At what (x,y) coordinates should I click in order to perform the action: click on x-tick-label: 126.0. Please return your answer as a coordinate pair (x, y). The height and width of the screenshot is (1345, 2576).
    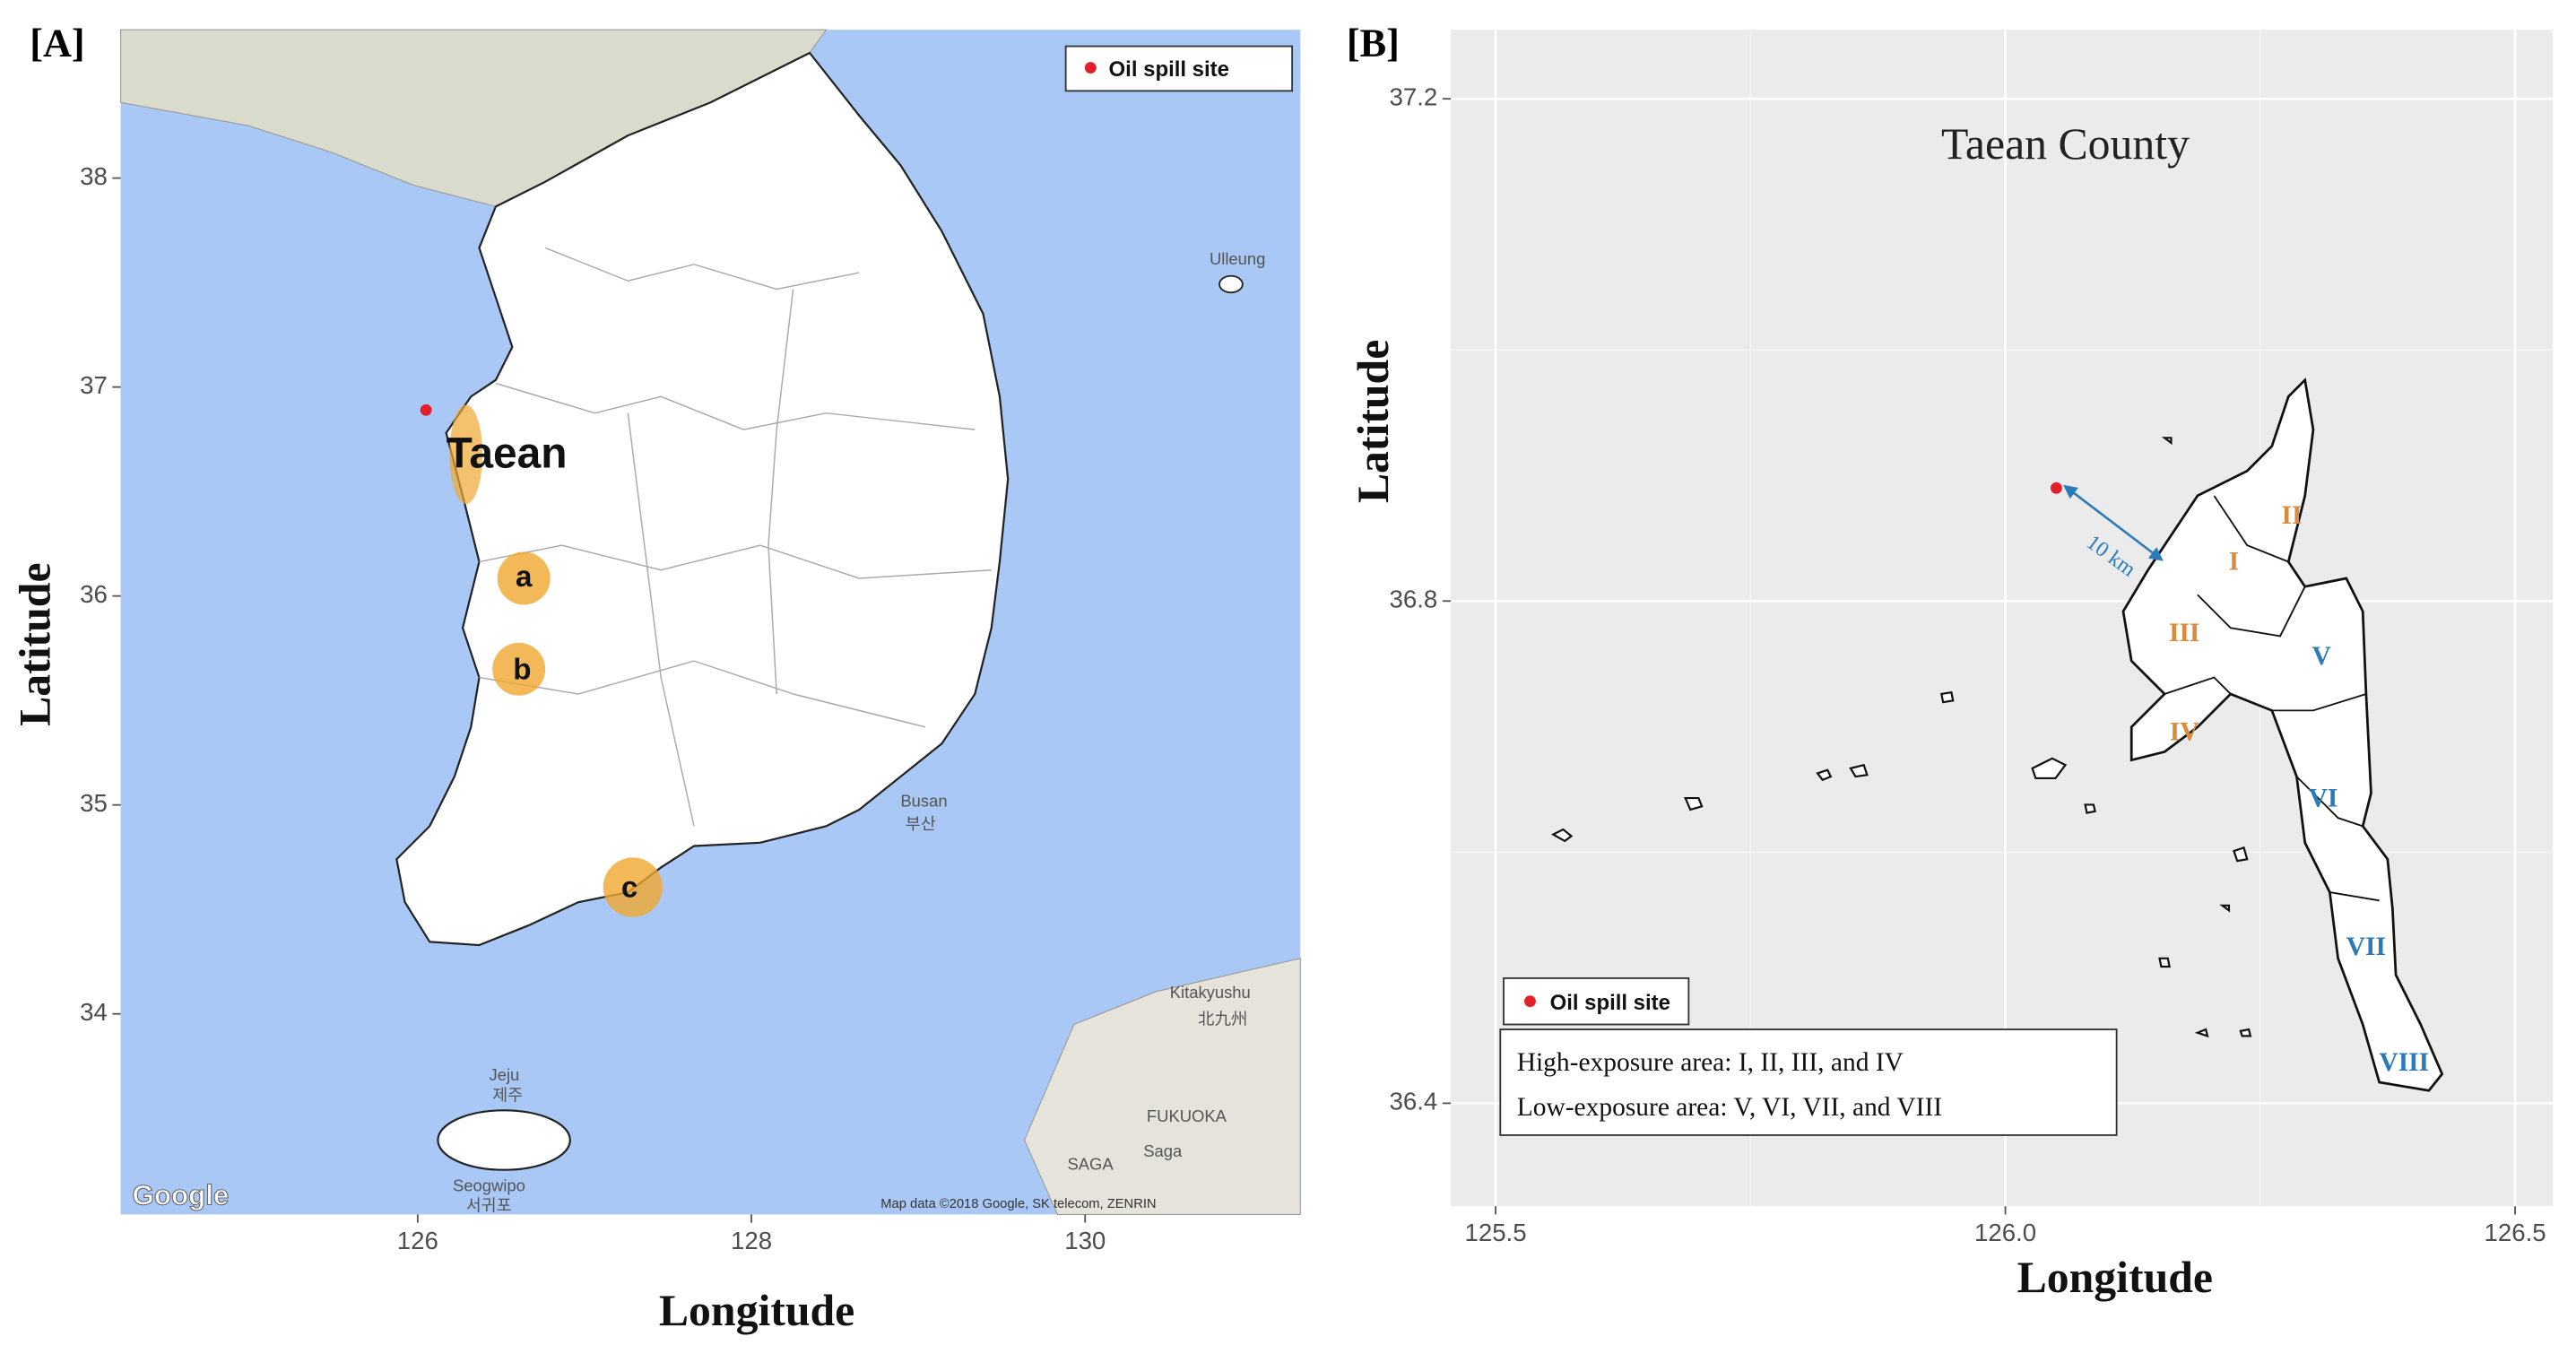
    Looking at the image, I should click on (2005, 1232).